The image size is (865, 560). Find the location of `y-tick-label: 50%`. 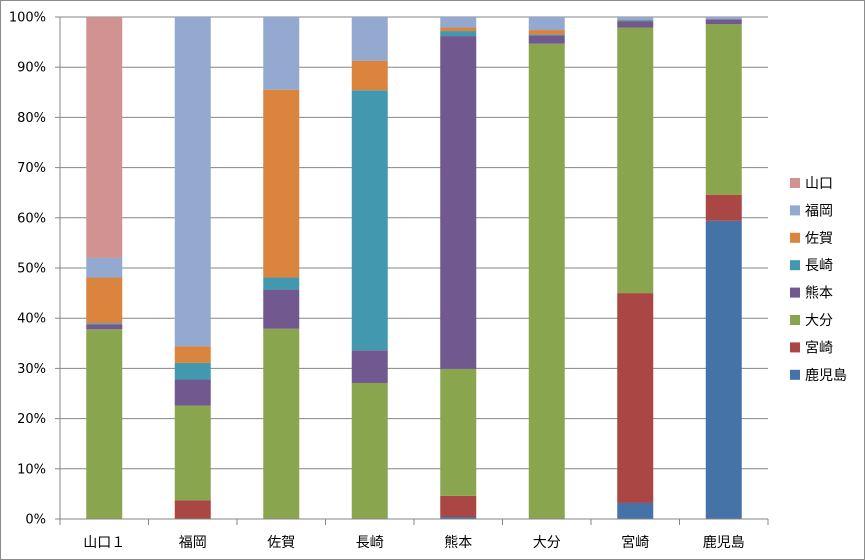

y-tick-label: 50% is located at coordinates (31, 269).